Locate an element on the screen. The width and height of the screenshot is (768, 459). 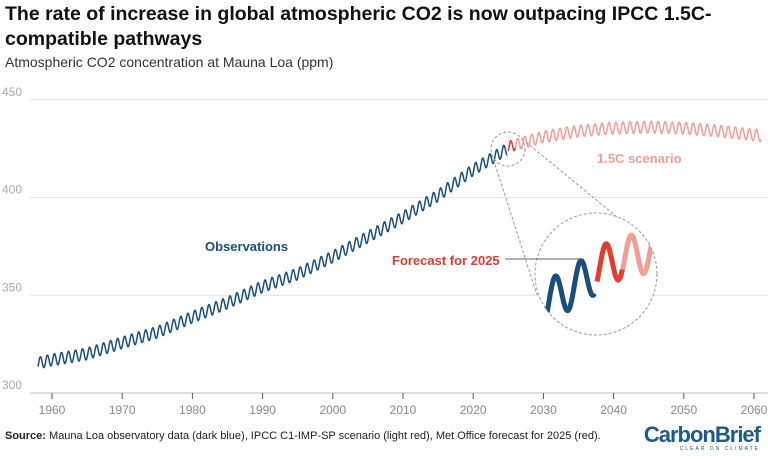
x-tick-label: 1960 is located at coordinates (52, 410).